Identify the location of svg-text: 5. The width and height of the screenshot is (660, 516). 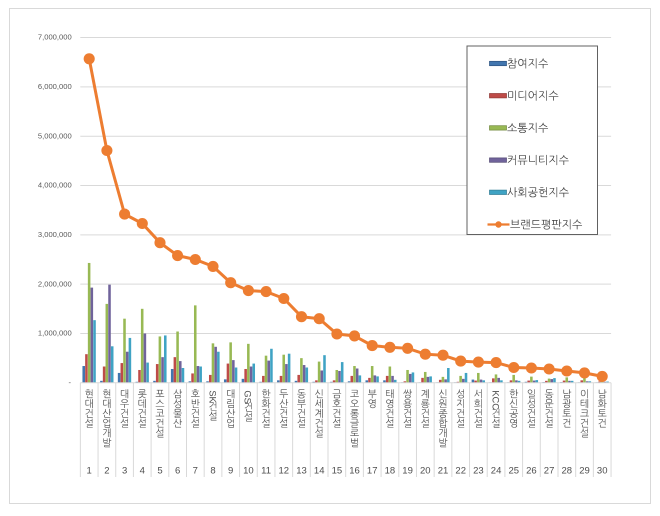
(159, 471).